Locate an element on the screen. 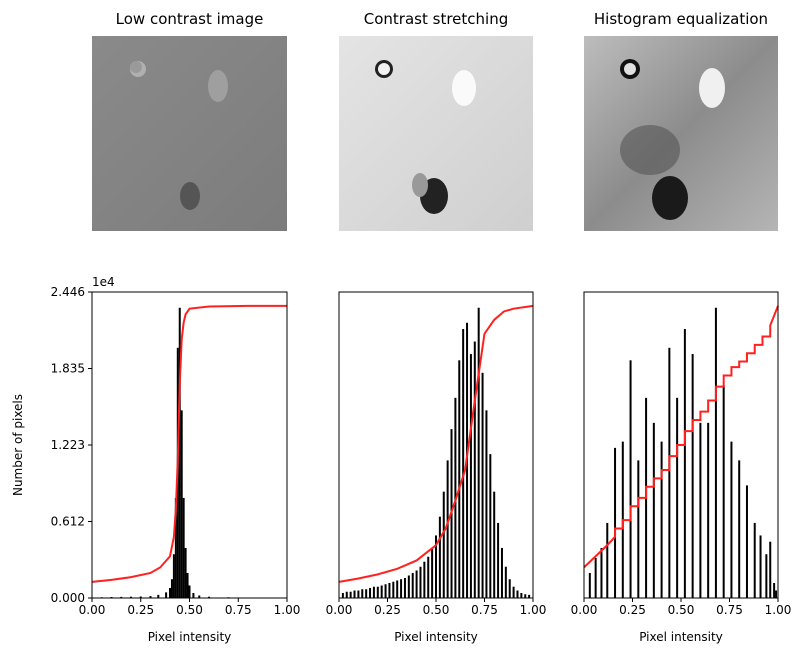 The image size is (796, 650). panel-title: Contrast stretching is located at coordinates (436, 19).